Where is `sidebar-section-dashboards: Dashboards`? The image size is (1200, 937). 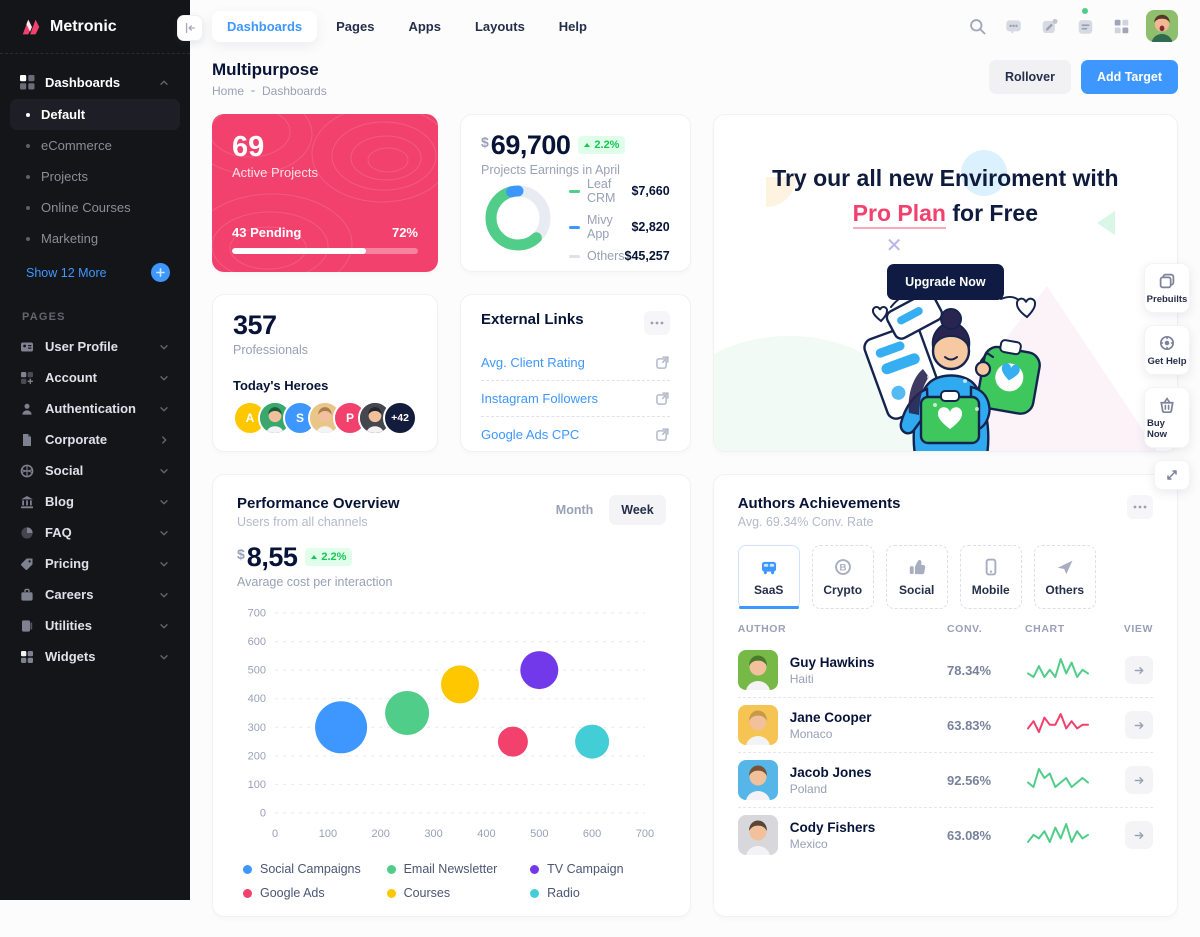 sidebar-section-dashboards: Dashboards is located at coordinates (95, 82).